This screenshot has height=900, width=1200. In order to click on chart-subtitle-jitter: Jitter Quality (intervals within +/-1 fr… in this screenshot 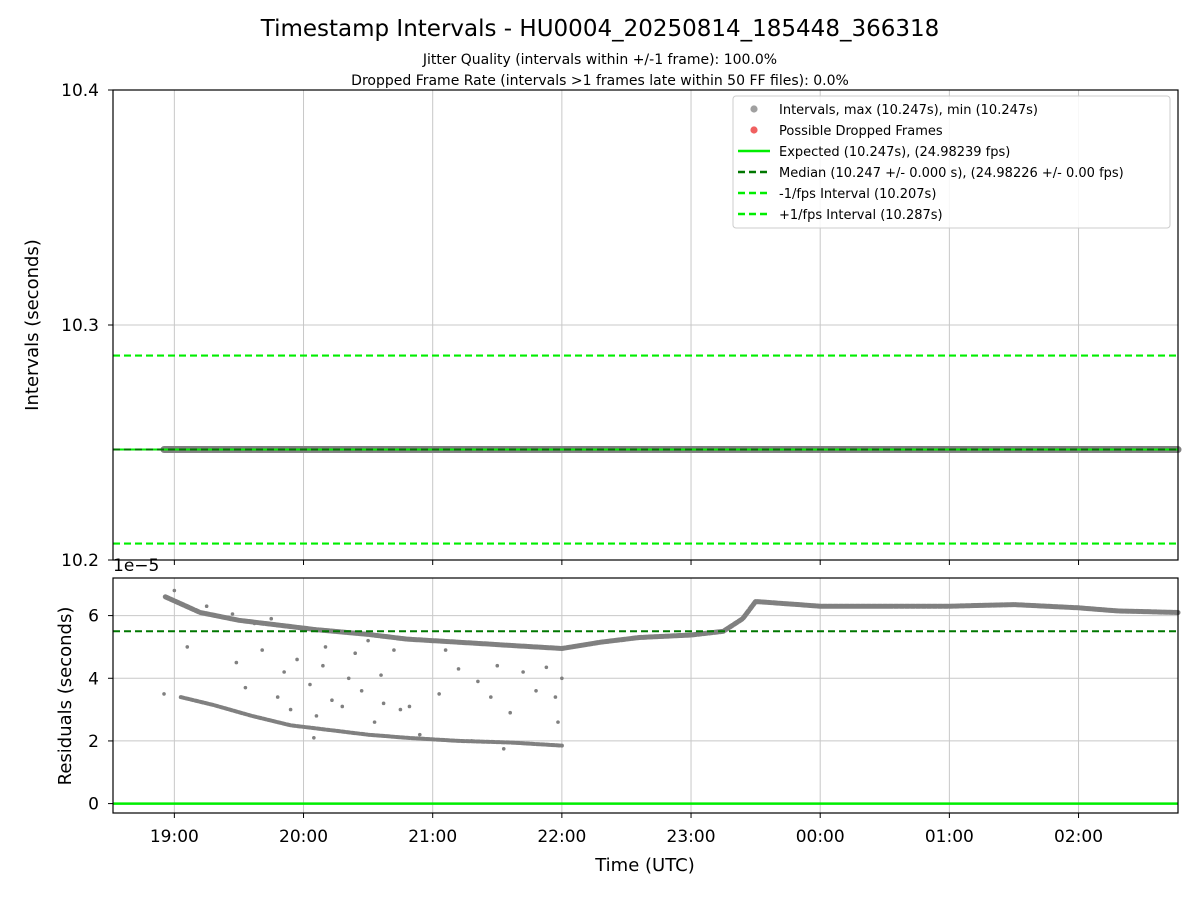, I will do `click(599, 60)`.